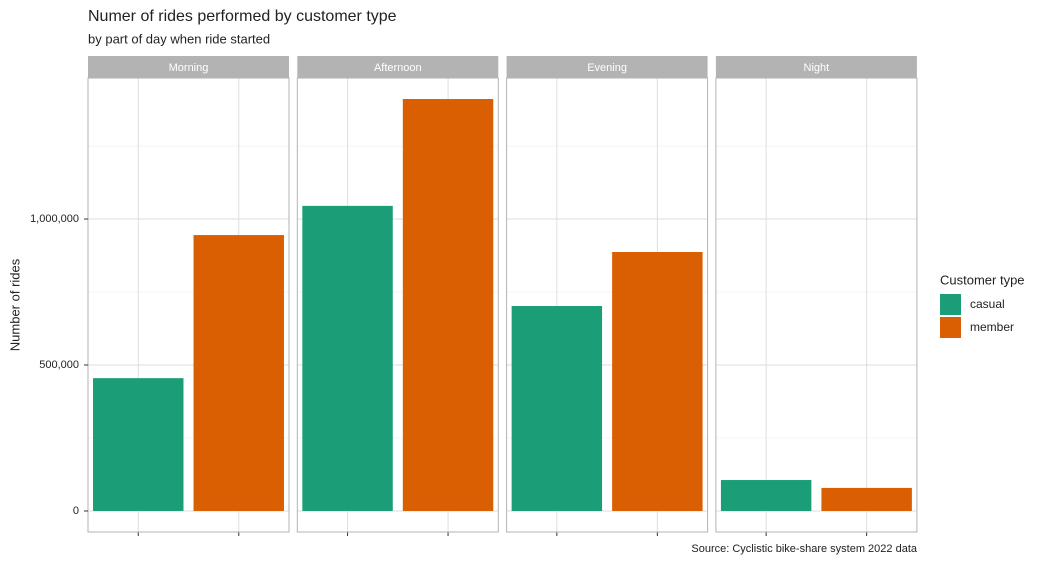 The image size is (1050, 562). What do you see at coordinates (992, 327) in the screenshot?
I see `legend-label: member` at bounding box center [992, 327].